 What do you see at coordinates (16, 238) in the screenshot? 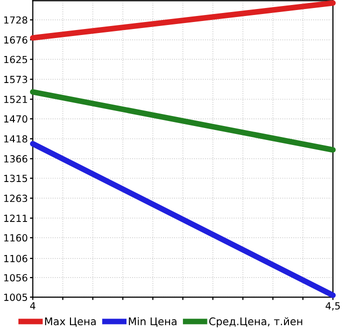
I see `y-tick-label: 1160` at bounding box center [16, 238].